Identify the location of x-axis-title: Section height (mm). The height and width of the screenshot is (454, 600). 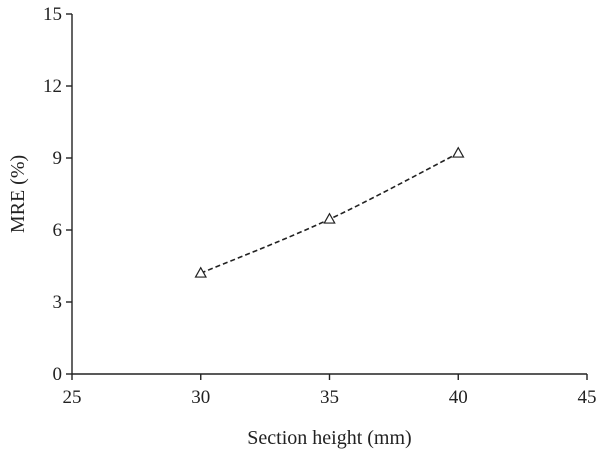
(329, 438).